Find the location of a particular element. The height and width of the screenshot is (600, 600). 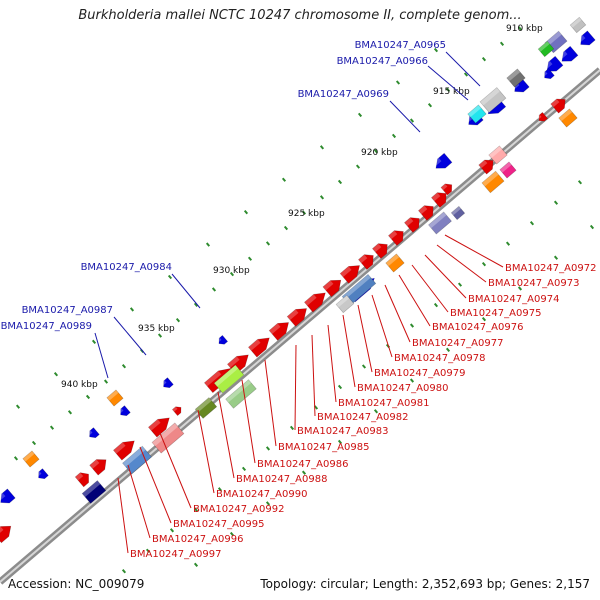

gene-label: BMA10247_A0978 is located at coordinates (439, 358).